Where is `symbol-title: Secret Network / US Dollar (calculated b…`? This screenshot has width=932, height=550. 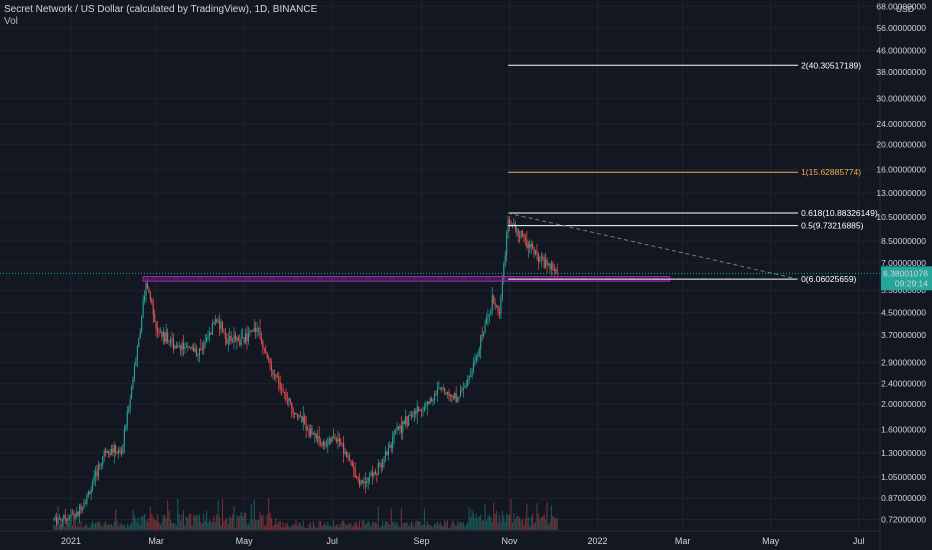
symbol-title: Secret Network / US Dollar (calculated b… is located at coordinates (161, 9).